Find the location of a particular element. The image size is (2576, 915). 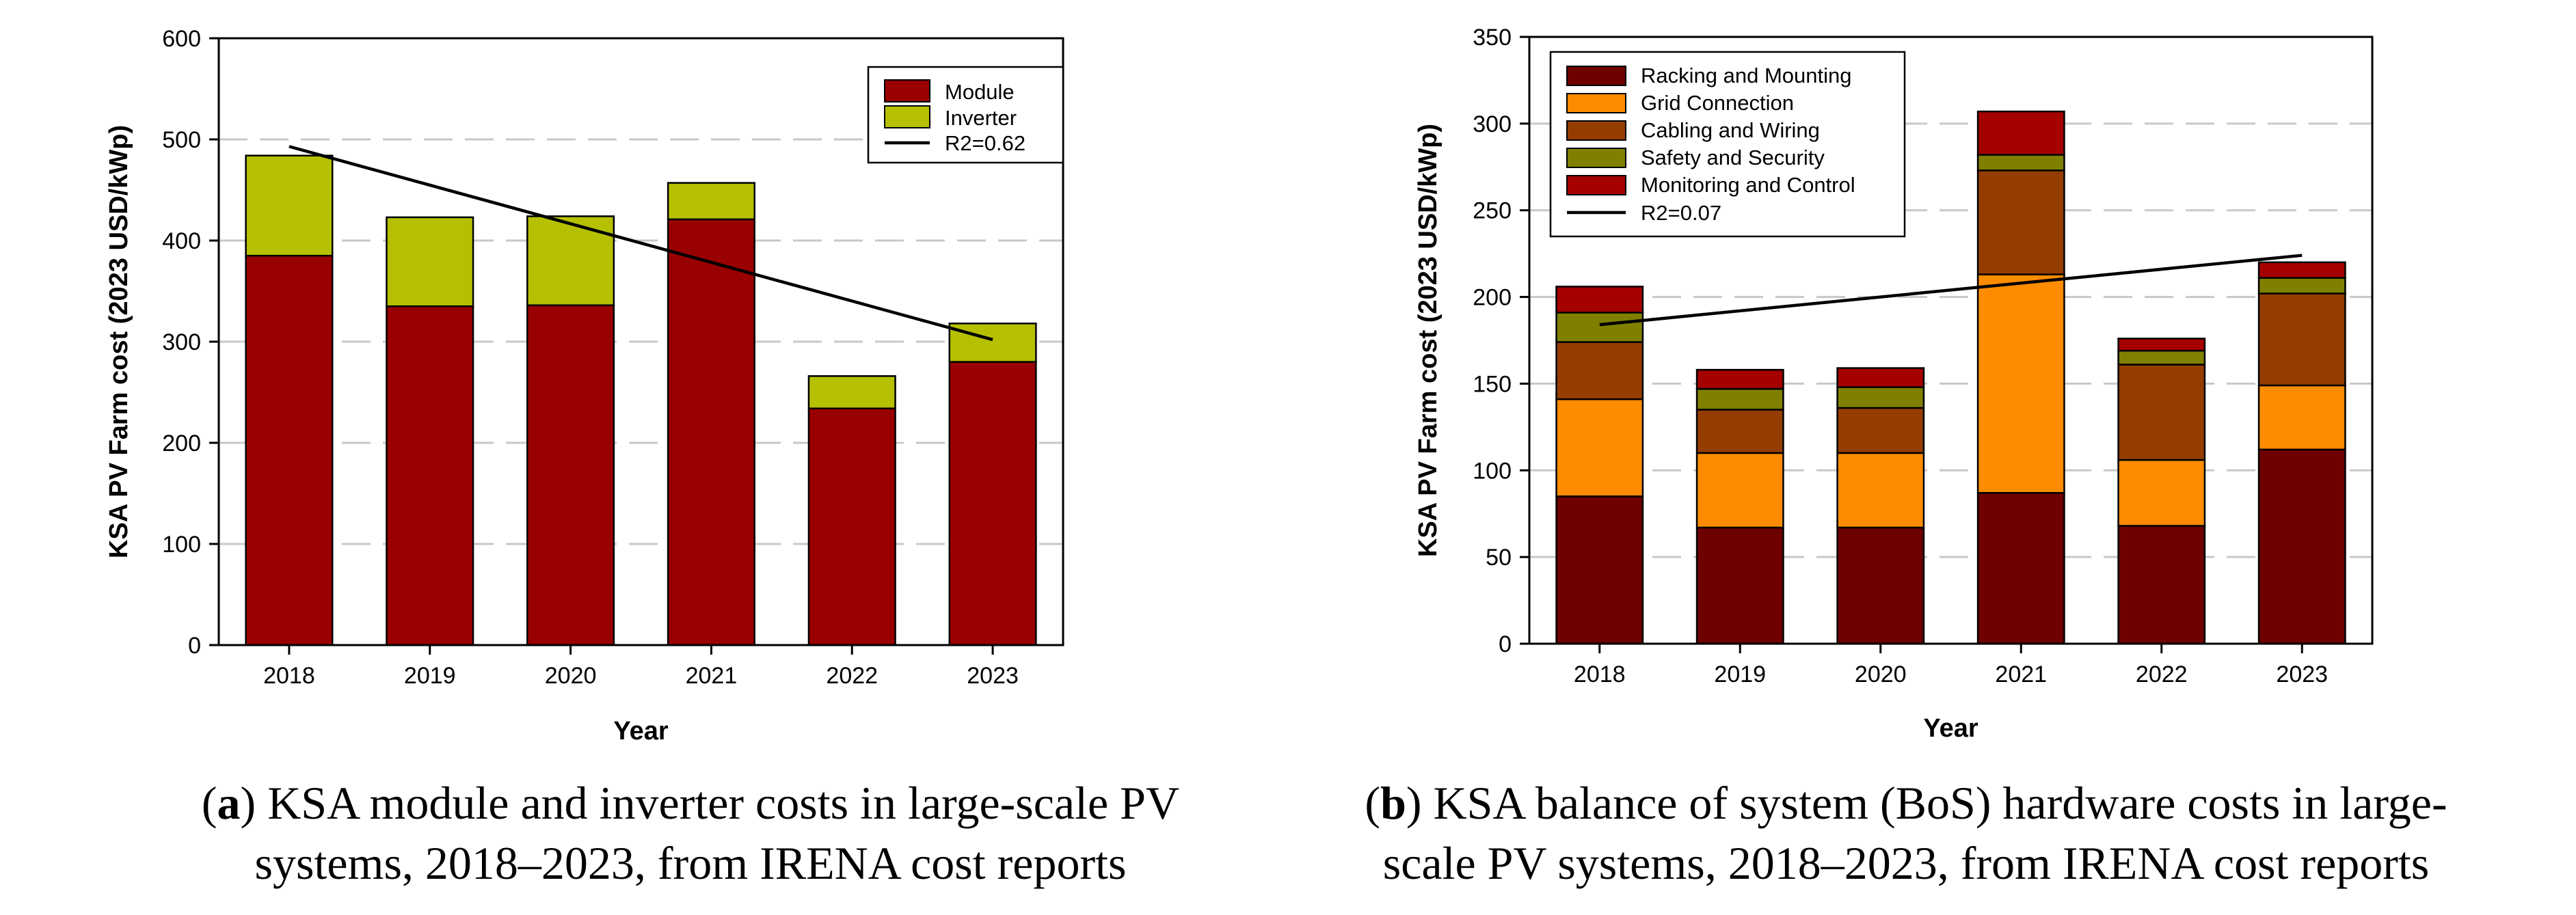

bar-segment-safety-and-security-2022 is located at coordinates (2161, 357).